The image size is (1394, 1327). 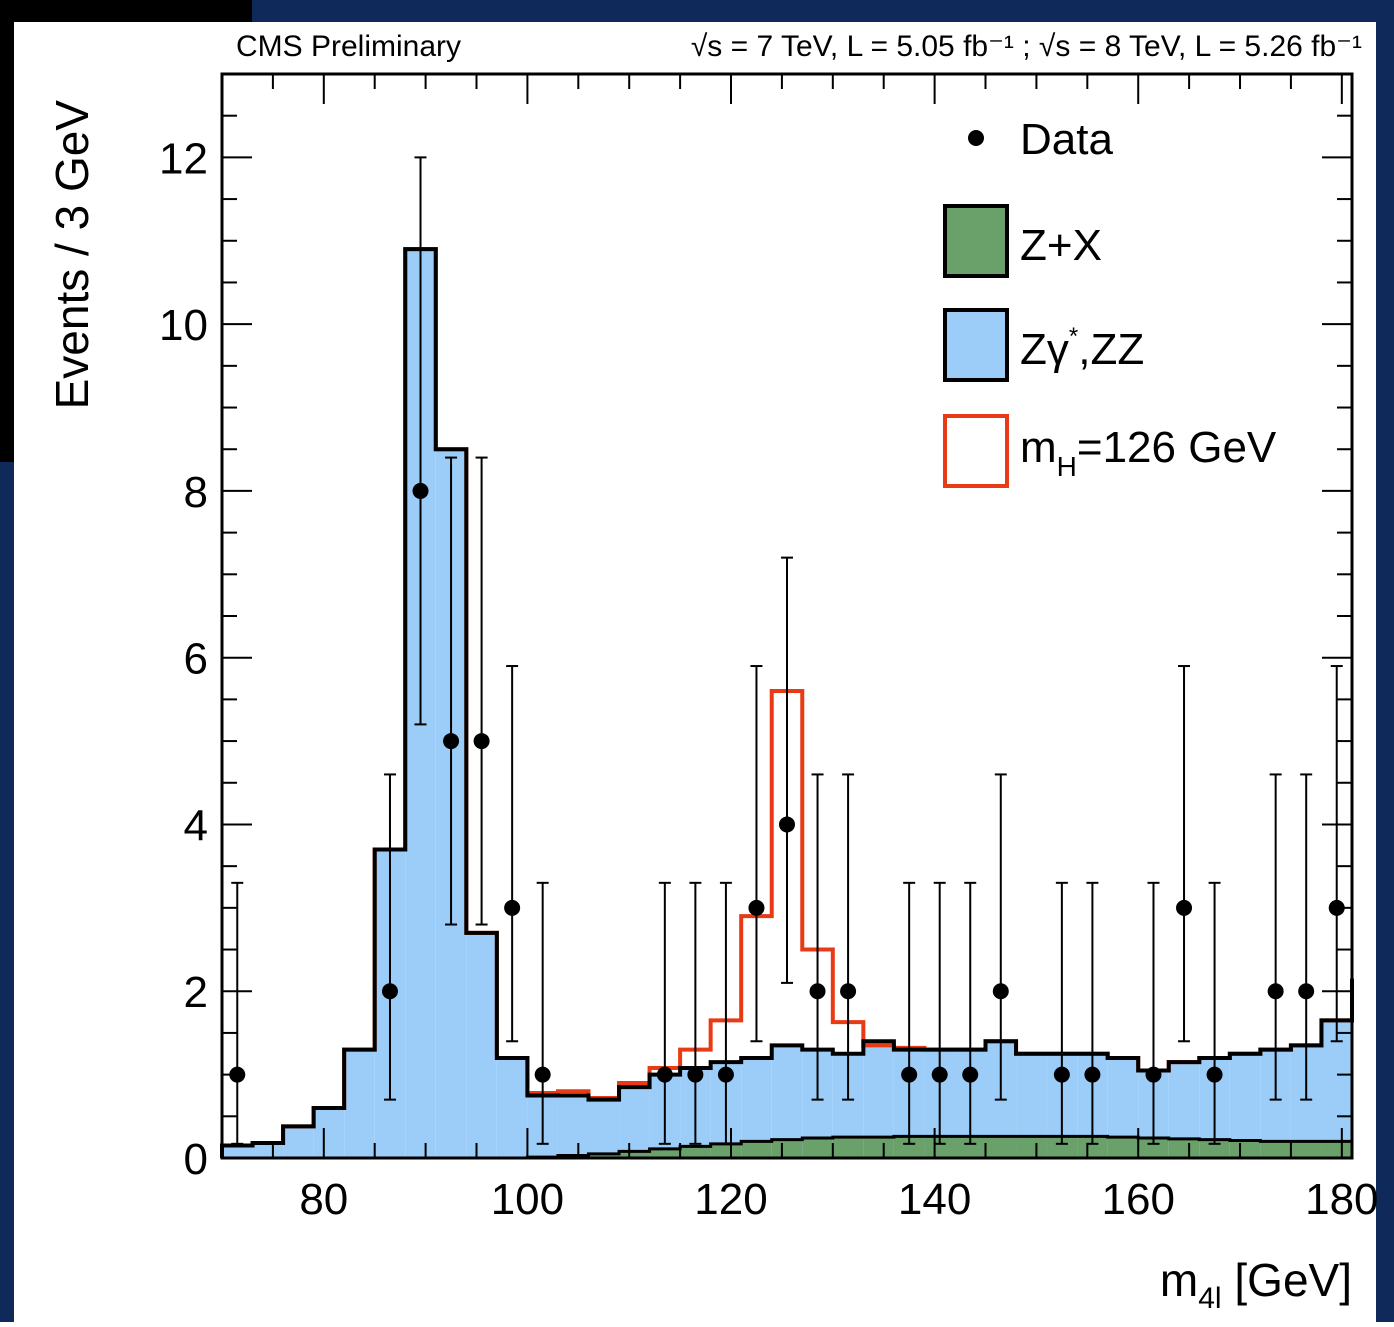 What do you see at coordinates (730, 1199) in the screenshot?
I see `x-tick-label: 120` at bounding box center [730, 1199].